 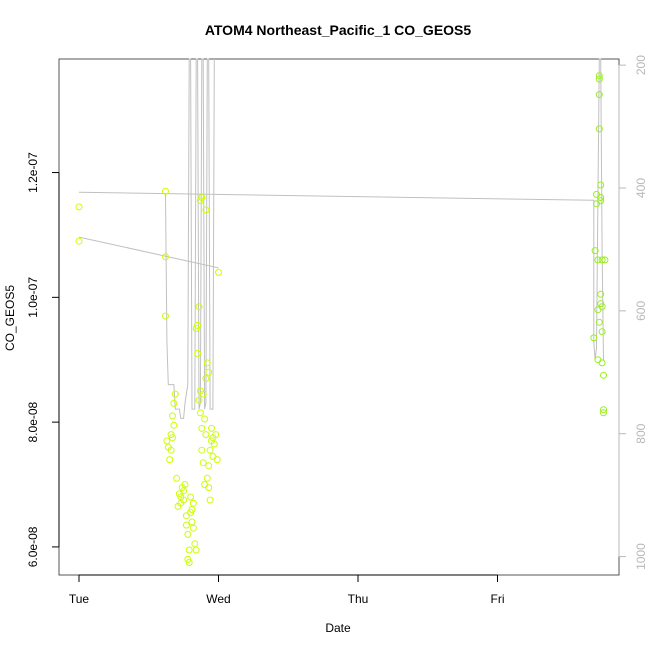 I want to click on x-axis-label: Date, so click(x=338, y=628).